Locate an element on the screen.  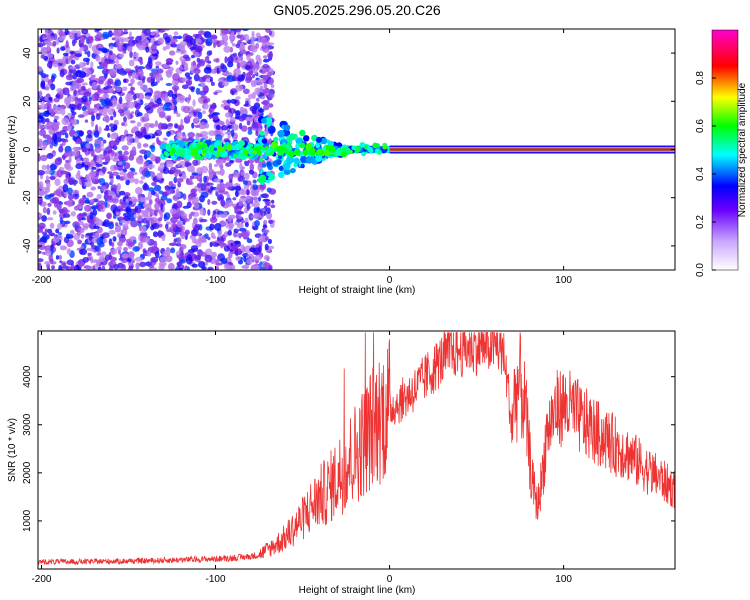
y-tick-label: 4000 is located at coordinates (27, 376).